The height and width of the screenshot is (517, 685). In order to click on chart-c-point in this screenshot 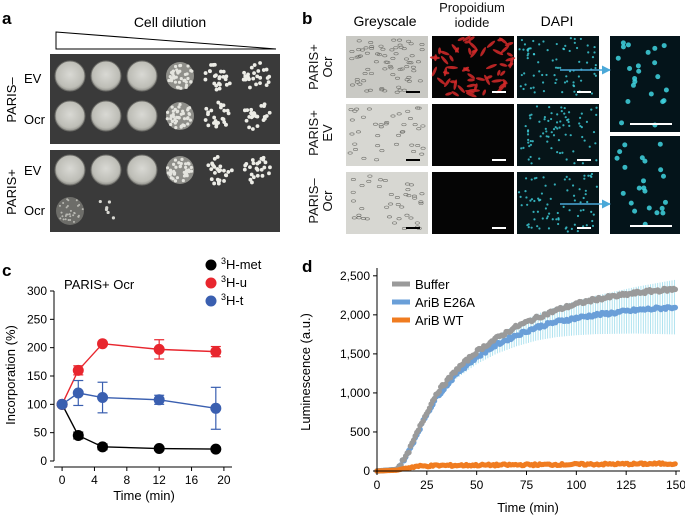, I will do `click(216, 352)`.